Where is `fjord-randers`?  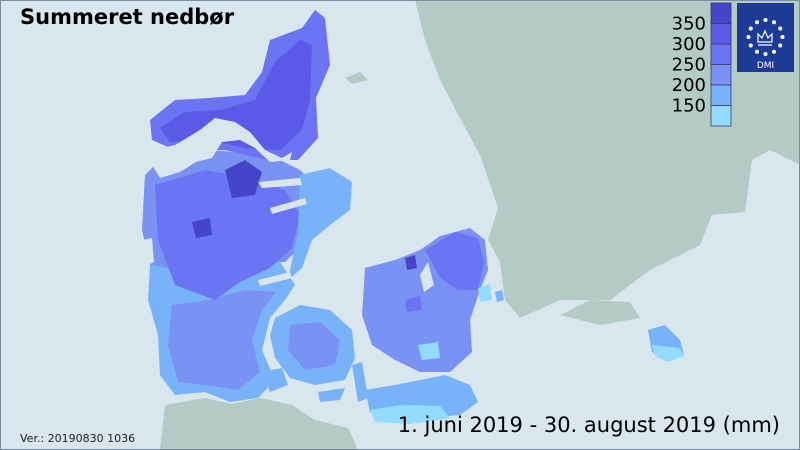 fjord-randers is located at coordinates (288, 206).